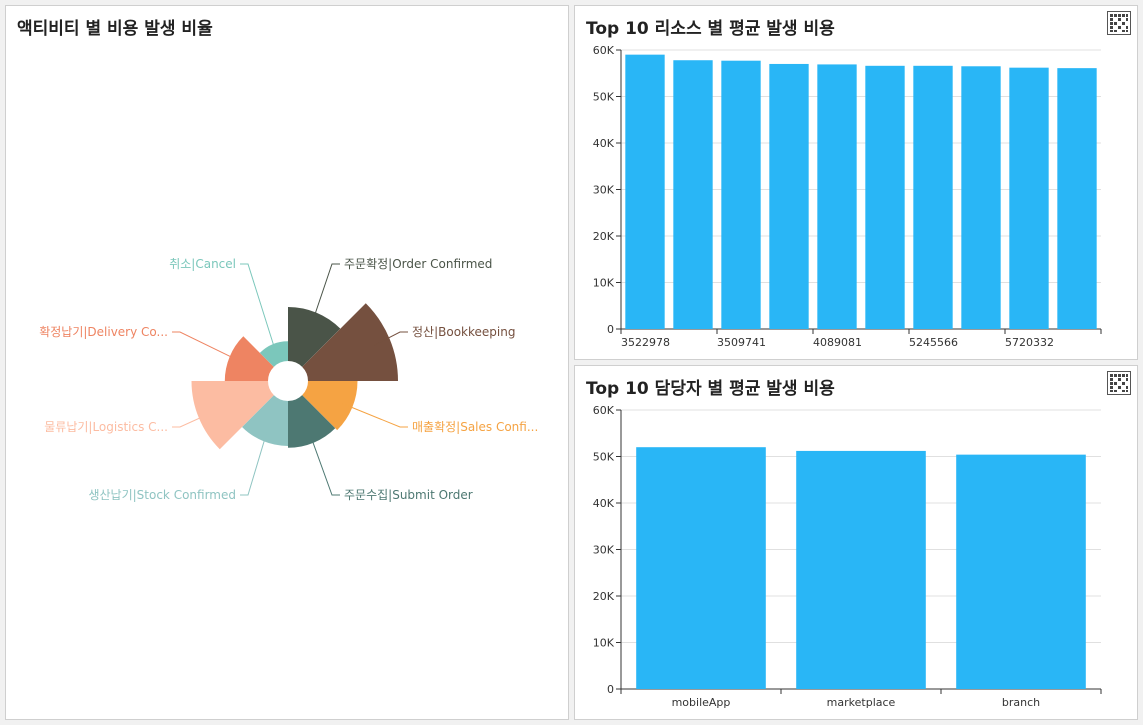  Describe the element at coordinates (202, 264) in the screenshot. I see `rose-slice-label: 취소|Cancel` at that location.